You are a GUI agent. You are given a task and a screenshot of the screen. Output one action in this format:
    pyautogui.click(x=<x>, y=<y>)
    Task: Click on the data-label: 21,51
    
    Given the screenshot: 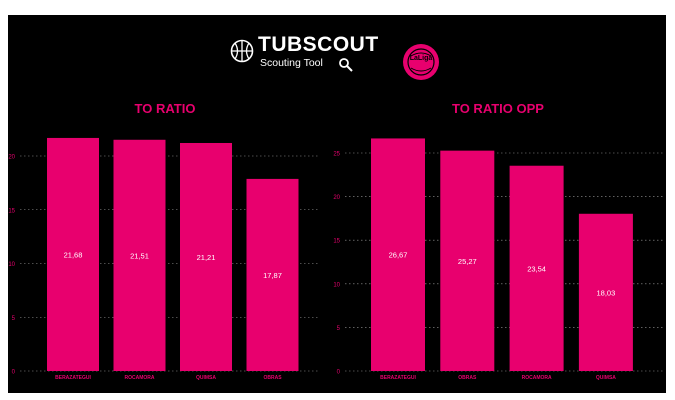 What is the action you would take?
    pyautogui.click(x=139, y=255)
    